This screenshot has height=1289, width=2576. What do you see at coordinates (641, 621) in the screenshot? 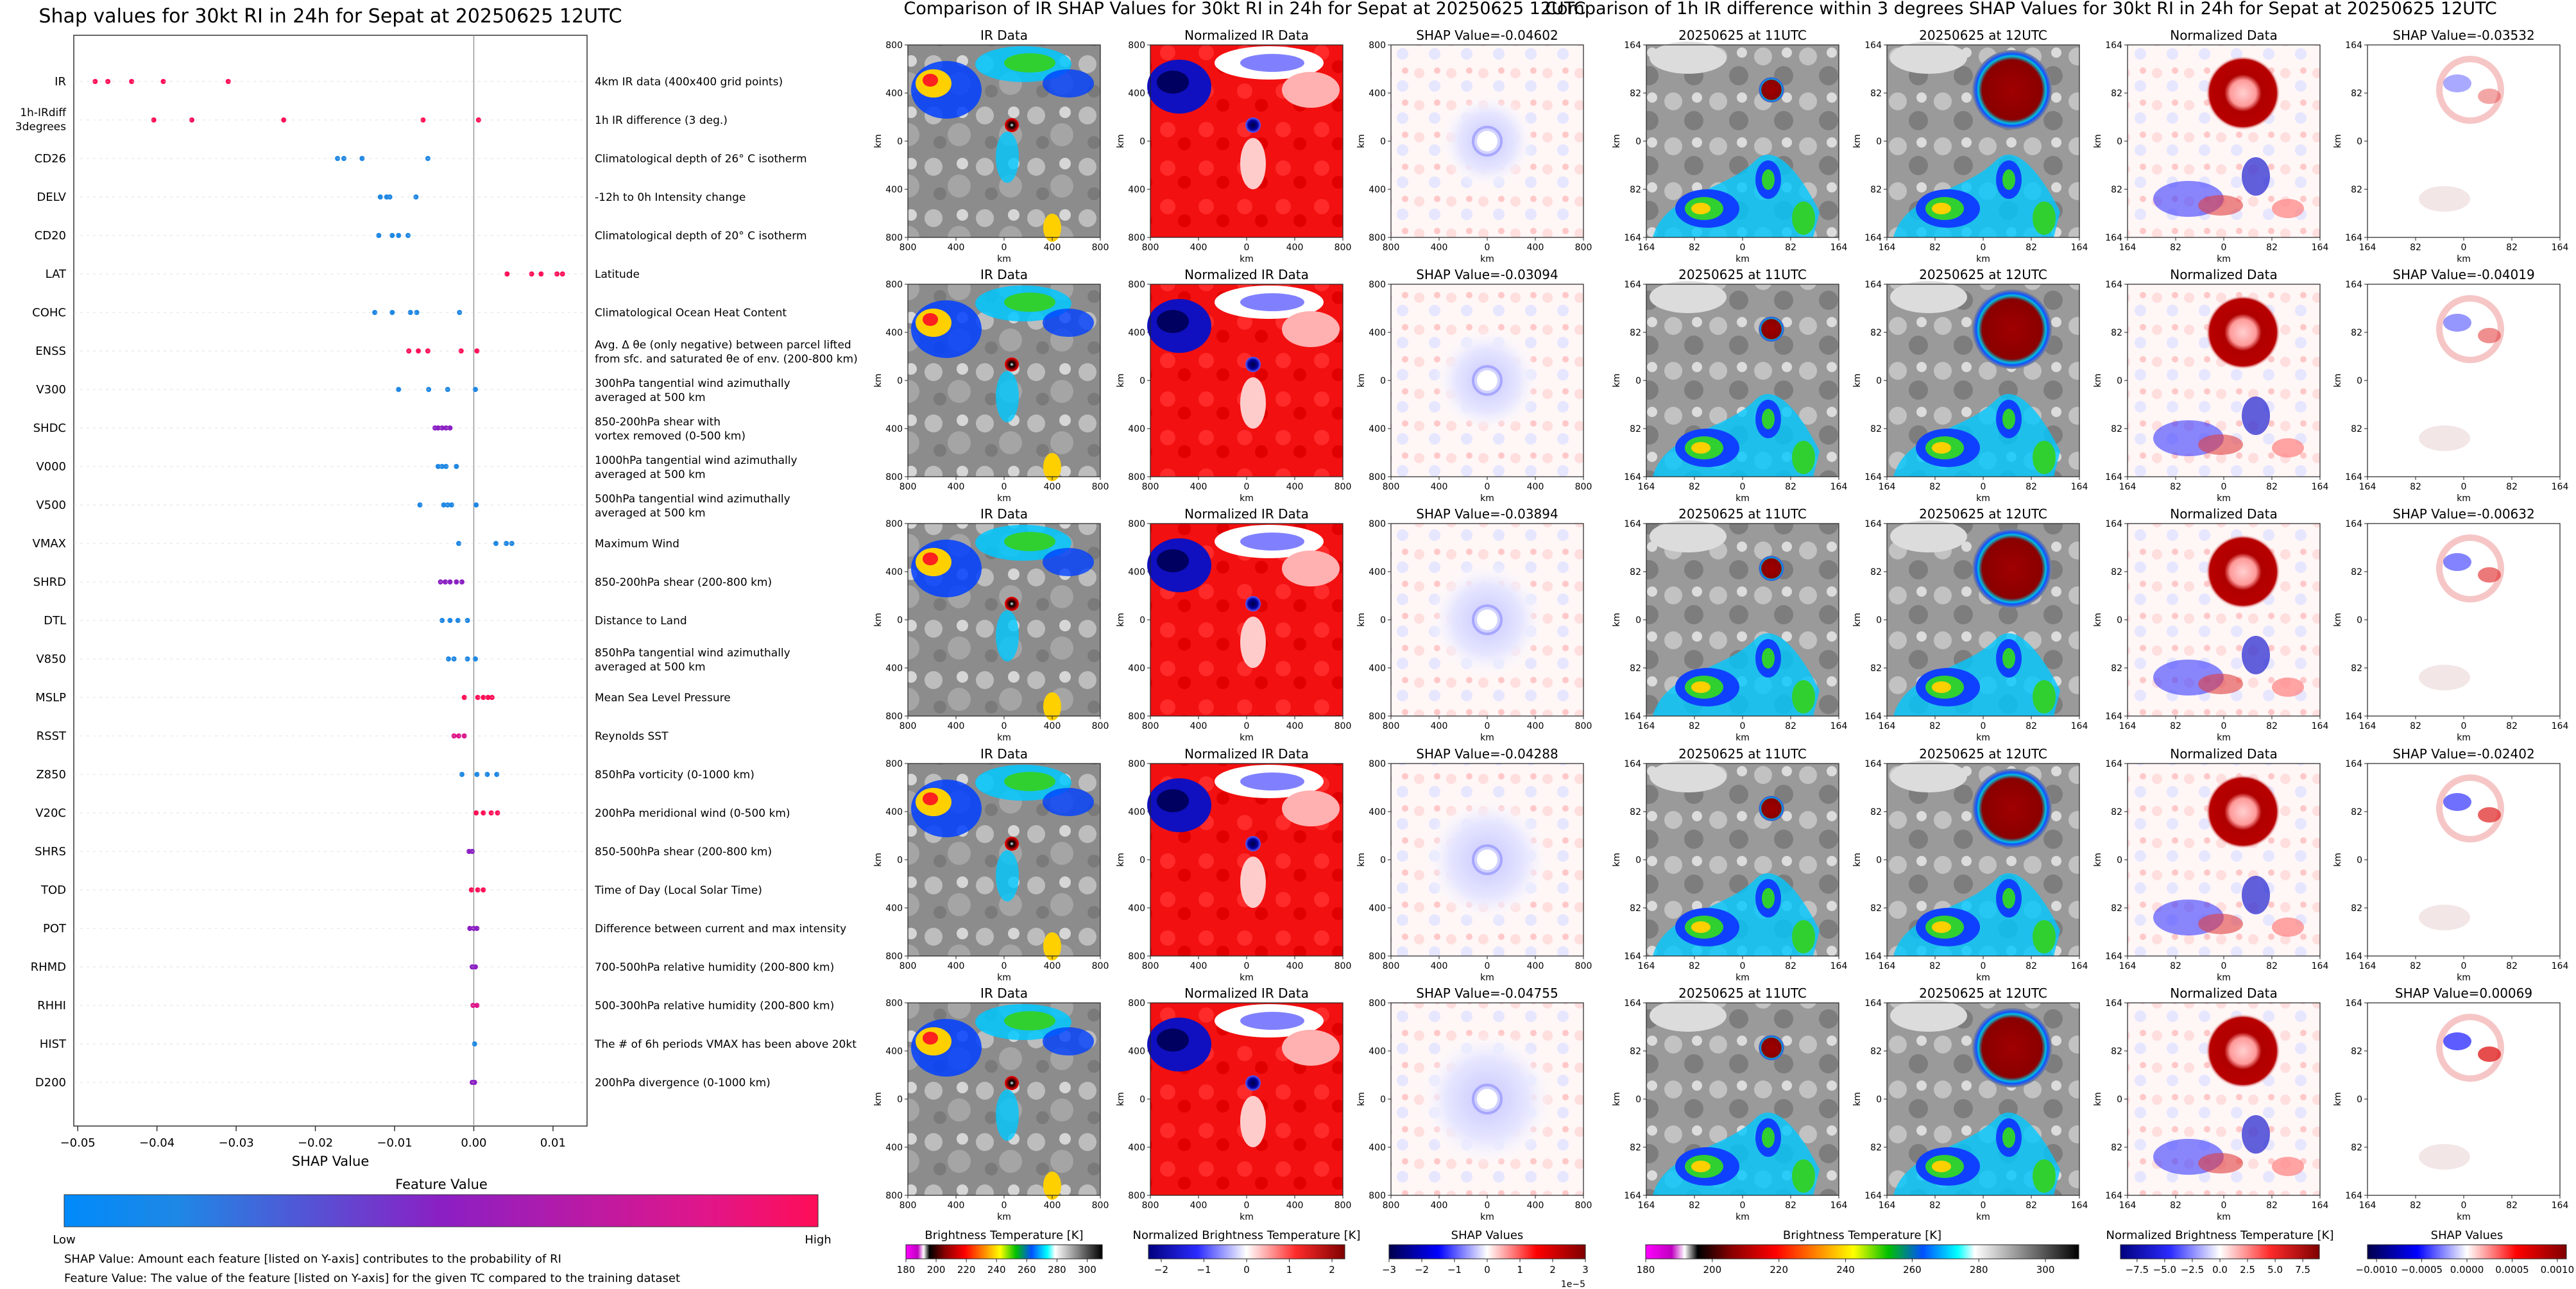
I see `feature-description: Distance to Land` at bounding box center [641, 621].